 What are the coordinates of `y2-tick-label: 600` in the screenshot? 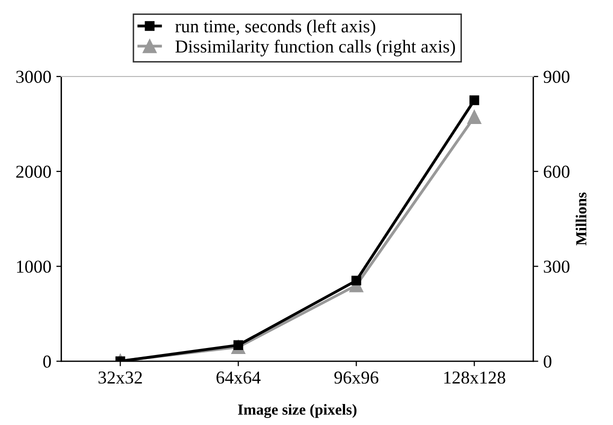 It's located at (557, 172).